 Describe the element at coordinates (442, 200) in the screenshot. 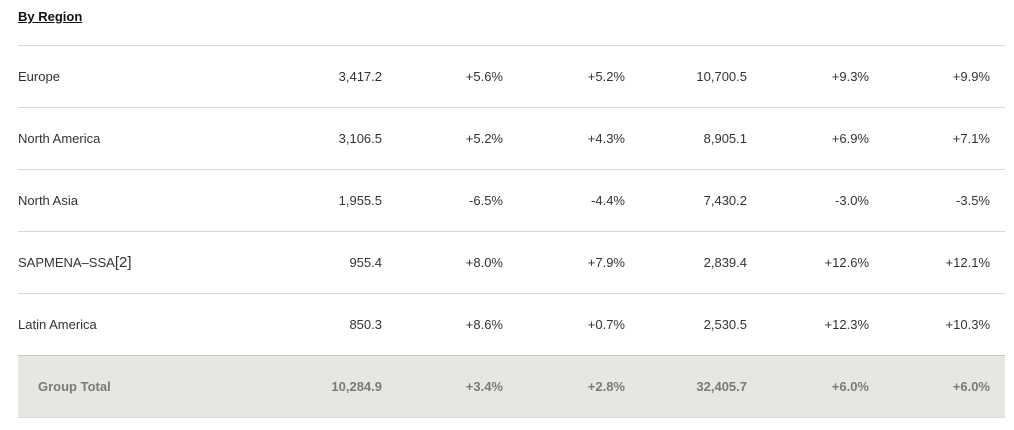

I see `cell-value: -6.5%` at that location.